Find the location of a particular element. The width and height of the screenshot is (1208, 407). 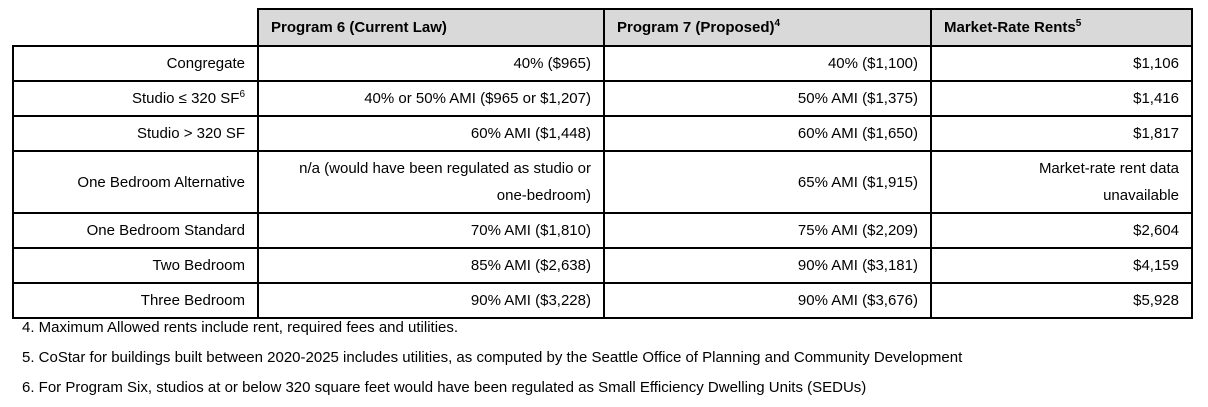

column-header-label: Program 7 (Proposed) is located at coordinates (696, 27).